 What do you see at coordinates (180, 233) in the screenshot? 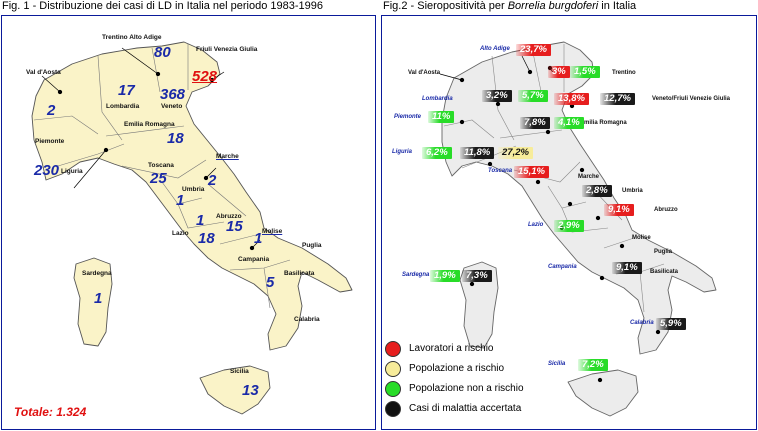
I see `fig1-region-lazio: Lazio` at bounding box center [180, 233].